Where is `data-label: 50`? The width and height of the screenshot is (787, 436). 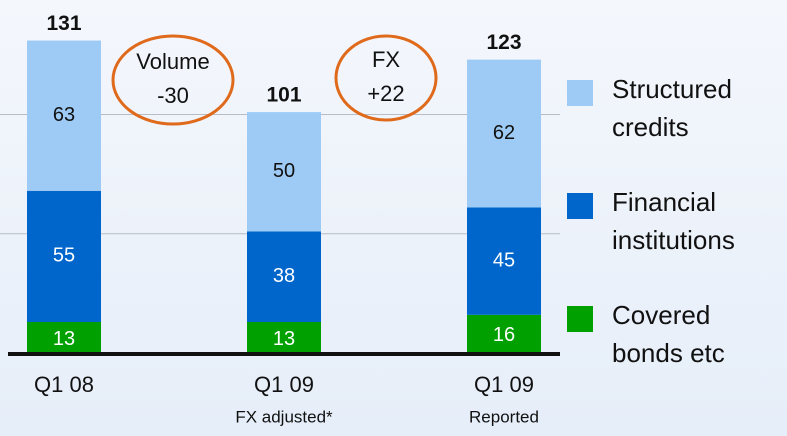 data-label: 50 is located at coordinates (284, 171).